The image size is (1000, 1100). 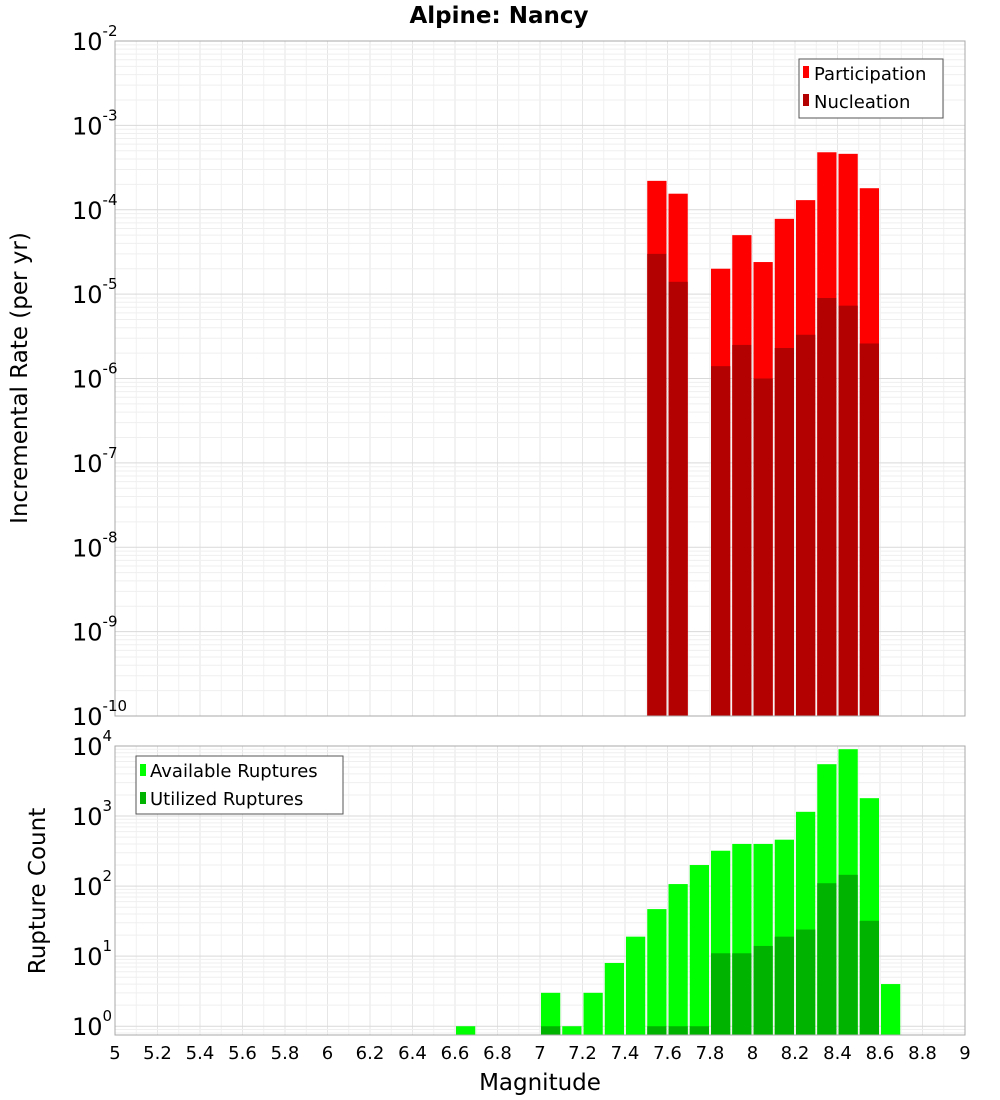 What do you see at coordinates (455, 1053) in the screenshot?
I see `x-tick-label: 6.6` at bounding box center [455, 1053].